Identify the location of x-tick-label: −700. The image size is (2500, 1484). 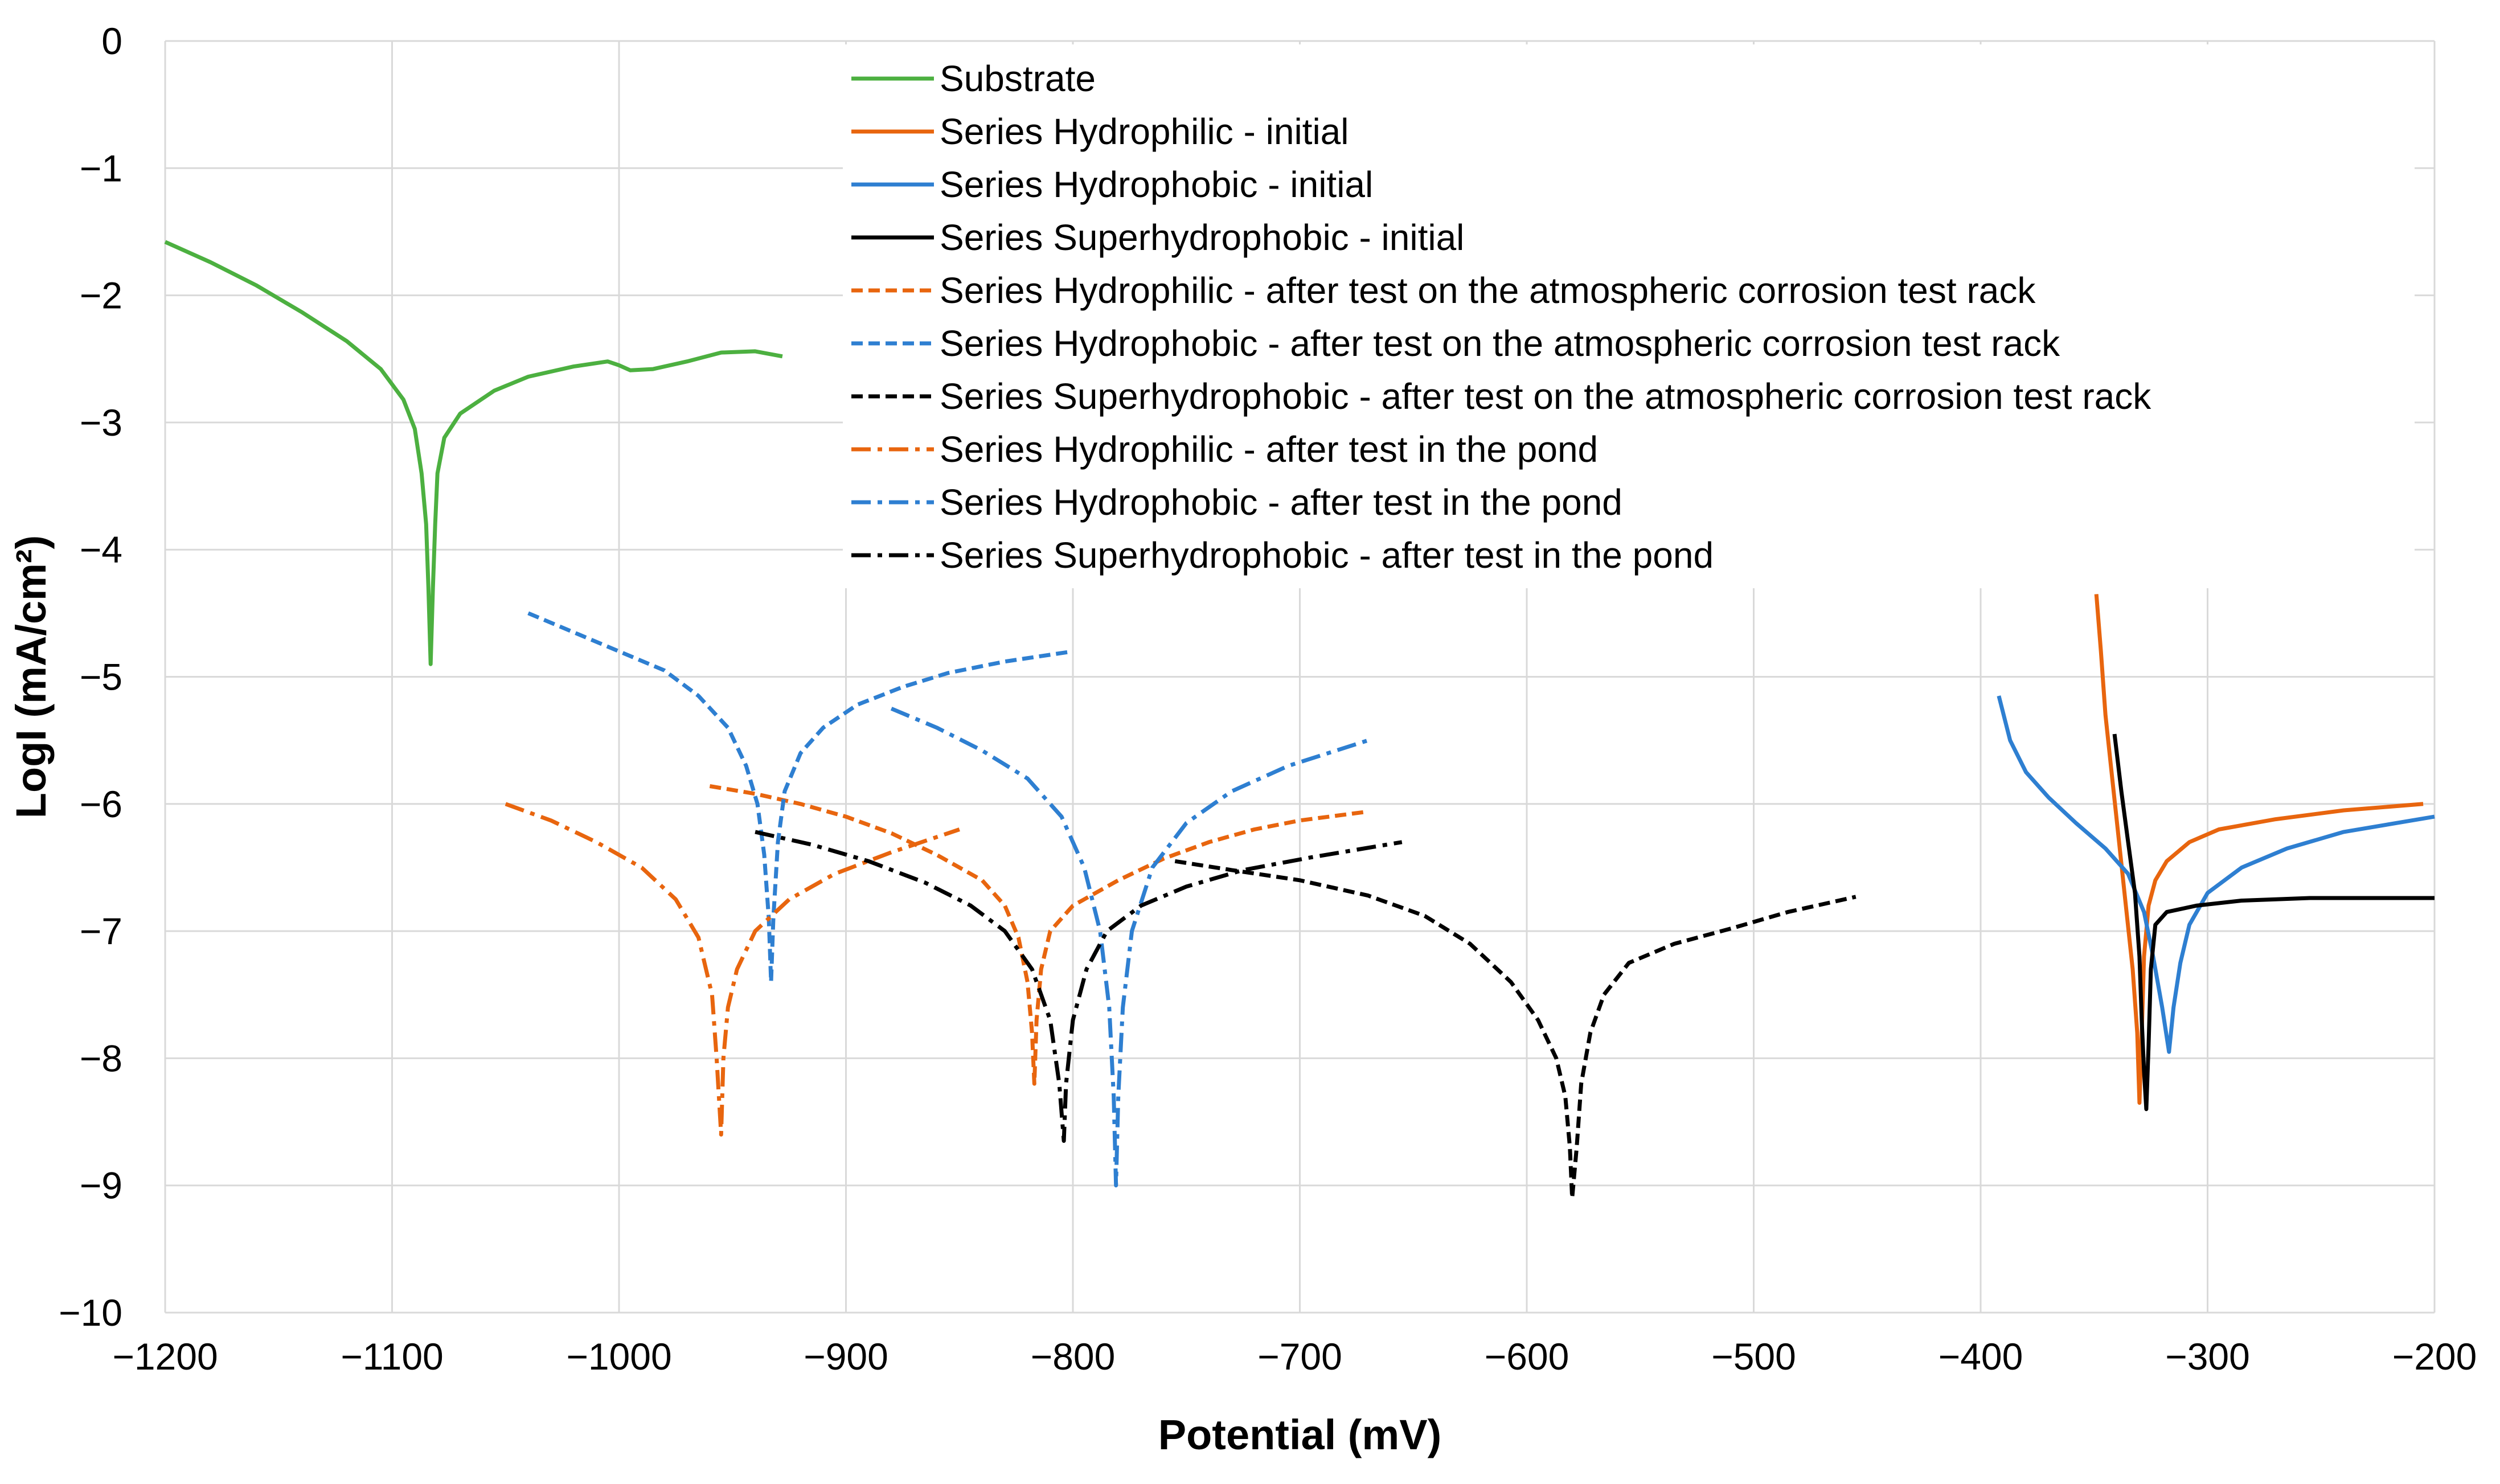
(1299, 1356).